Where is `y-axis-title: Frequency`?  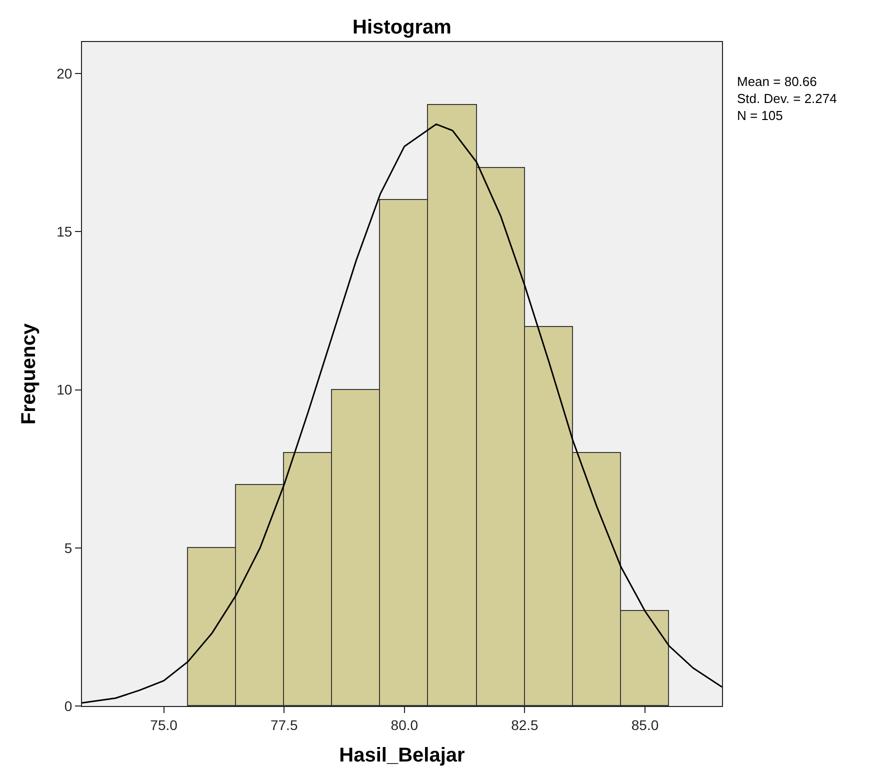
y-axis-title: Frequency is located at coordinates (29, 373).